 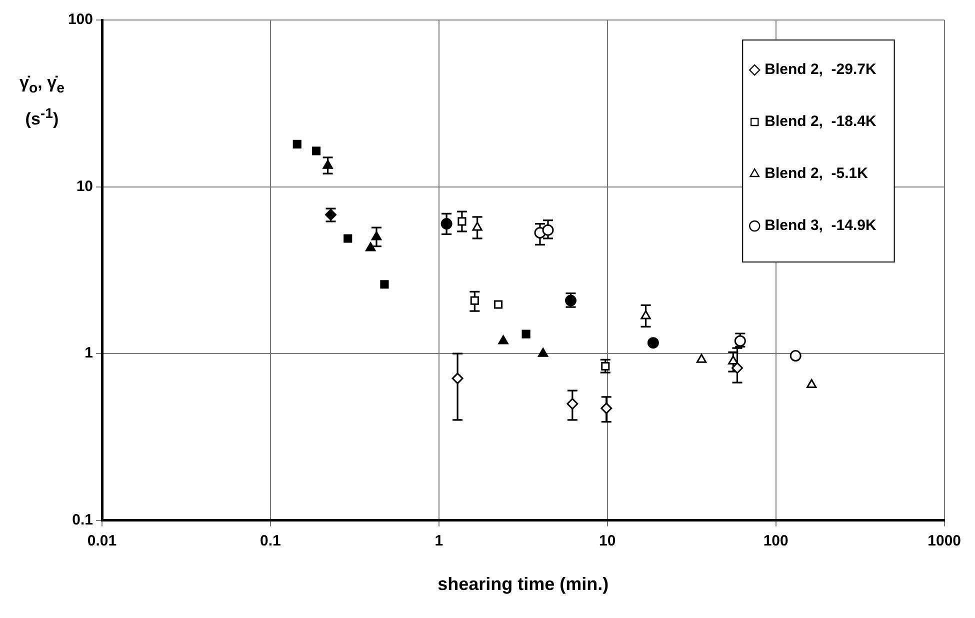 What do you see at coordinates (820, 69) in the screenshot?
I see `legend-label: Blend 2, -29.7K` at bounding box center [820, 69].